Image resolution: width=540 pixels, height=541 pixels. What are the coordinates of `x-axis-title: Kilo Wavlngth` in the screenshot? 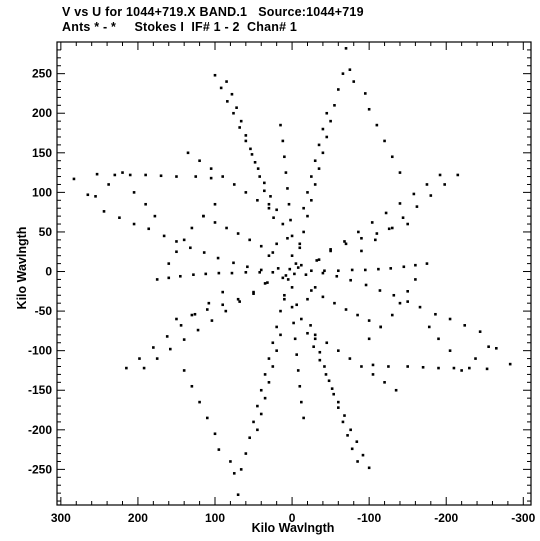 It's located at (293, 528).